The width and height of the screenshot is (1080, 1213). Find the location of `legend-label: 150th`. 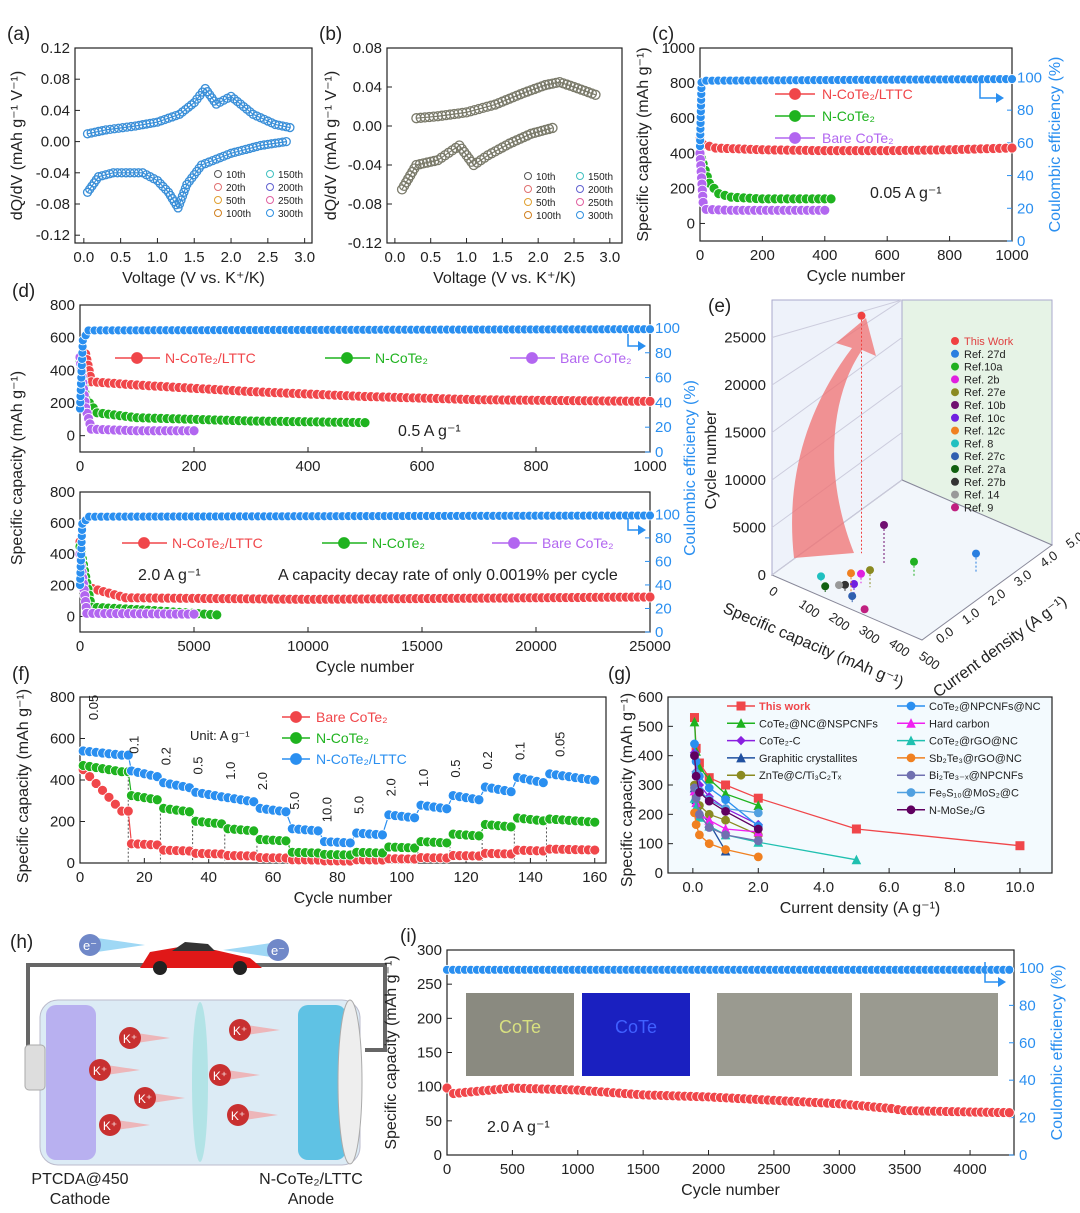

legend-label: 150th is located at coordinates (290, 175).